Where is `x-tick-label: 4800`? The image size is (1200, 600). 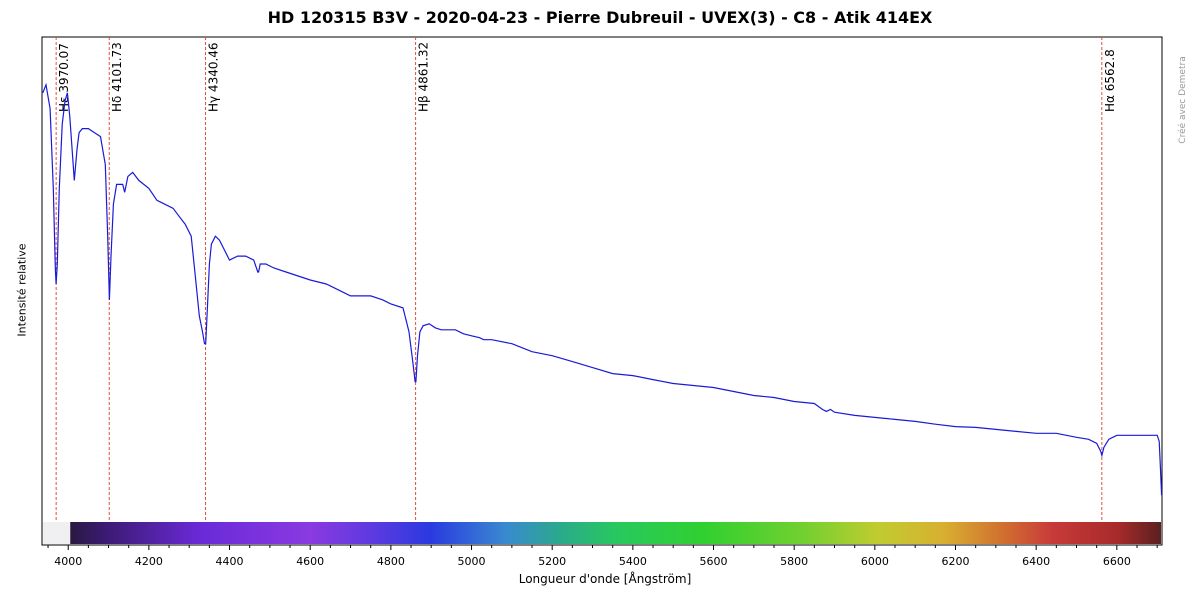
x-tick-label: 4800 is located at coordinates (391, 561).